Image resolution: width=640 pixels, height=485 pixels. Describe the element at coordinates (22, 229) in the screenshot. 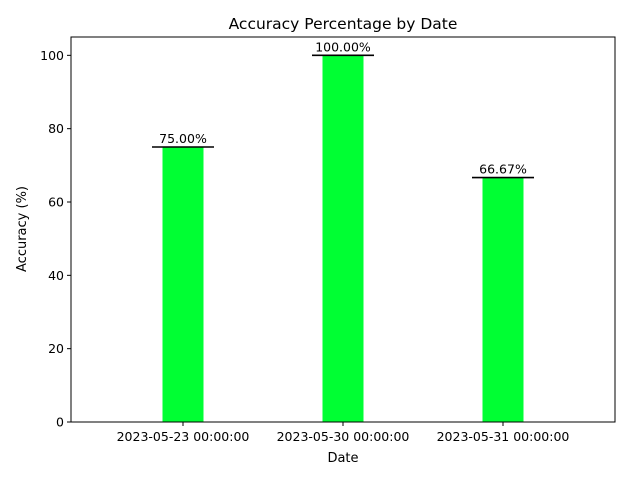

I see `y-axis-label: Accuracy (%)` at that location.